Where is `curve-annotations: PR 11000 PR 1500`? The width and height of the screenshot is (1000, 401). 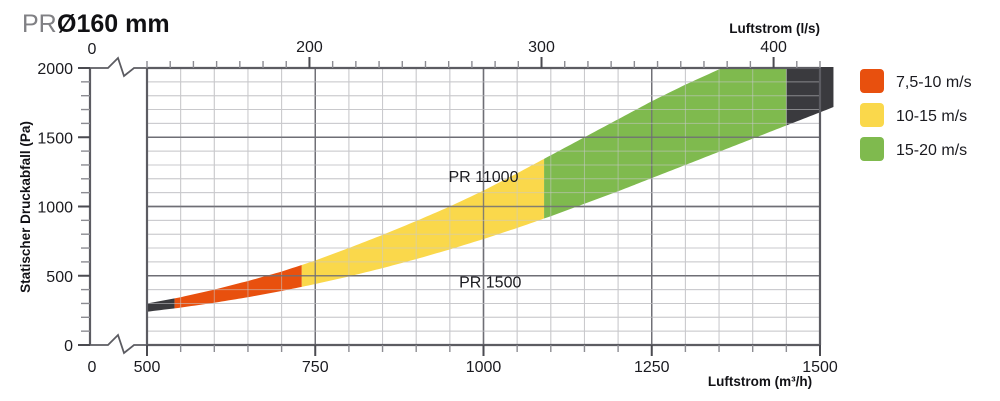
curve-annotations: PR 11000 PR 1500 is located at coordinates (485, 230).